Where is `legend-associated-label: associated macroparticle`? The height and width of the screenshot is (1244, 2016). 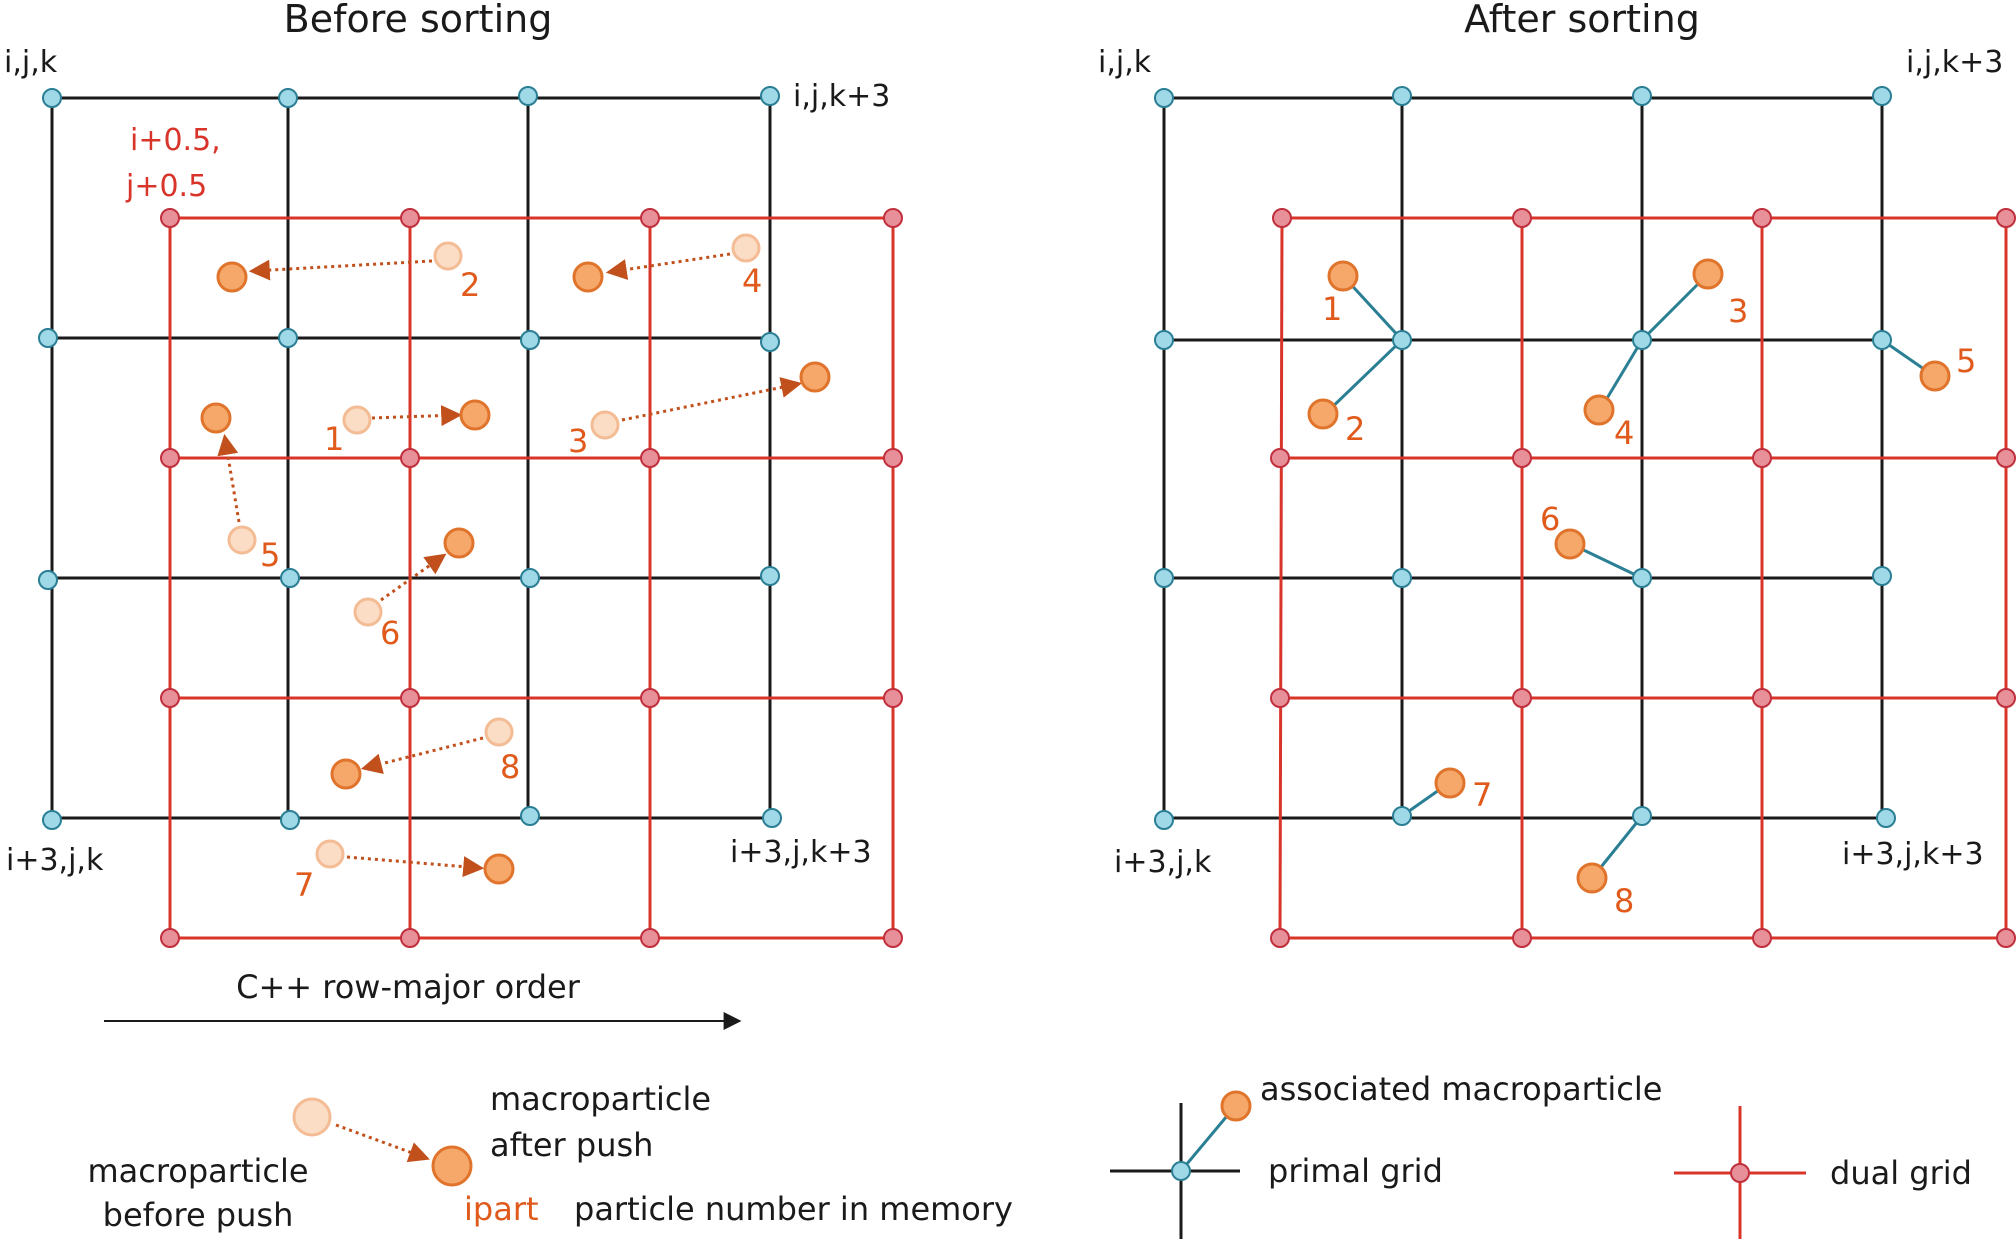 legend-associated-label: associated macroparticle is located at coordinates (1461, 1089).